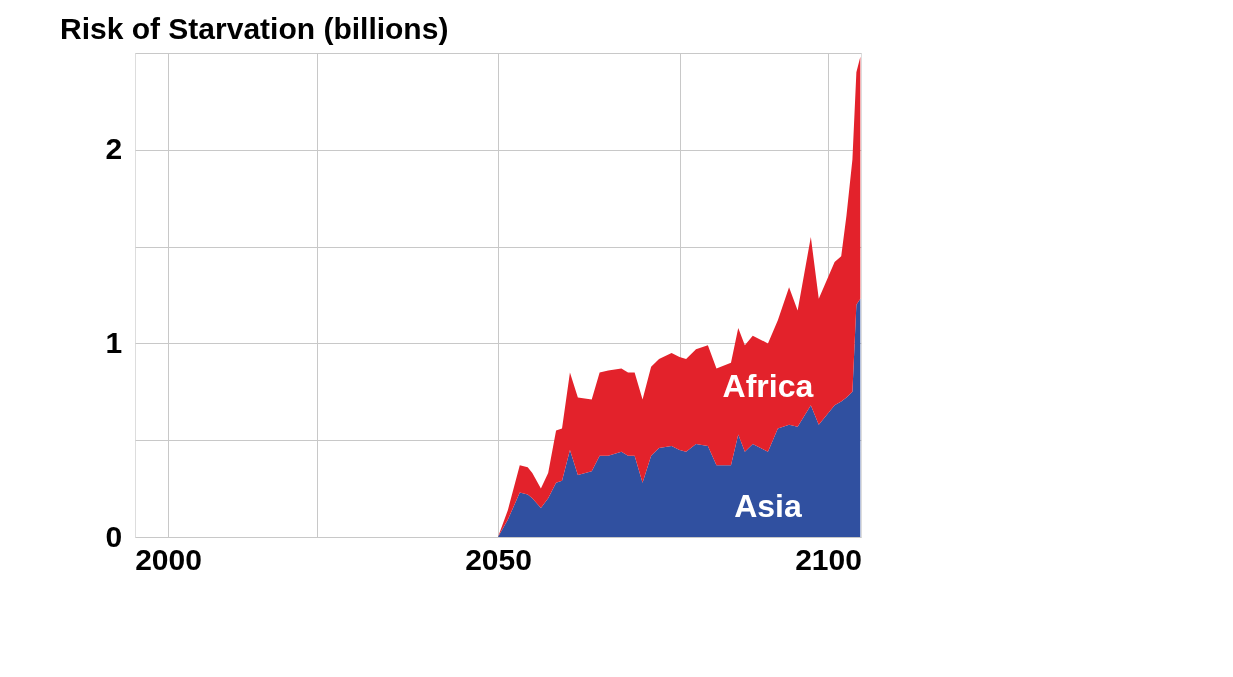 Image resolution: width=1233 pixels, height=677 pixels. Describe the element at coordinates (768, 506) in the screenshot. I see `series-label: Asia` at that location.